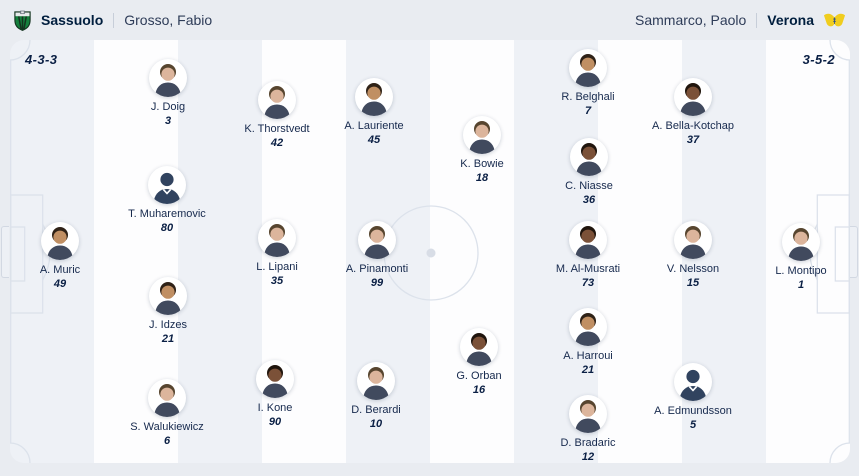 The height and width of the screenshot is (476, 859). What do you see at coordinates (376, 410) in the screenshot?
I see `player-name: D. Berardi` at bounding box center [376, 410].